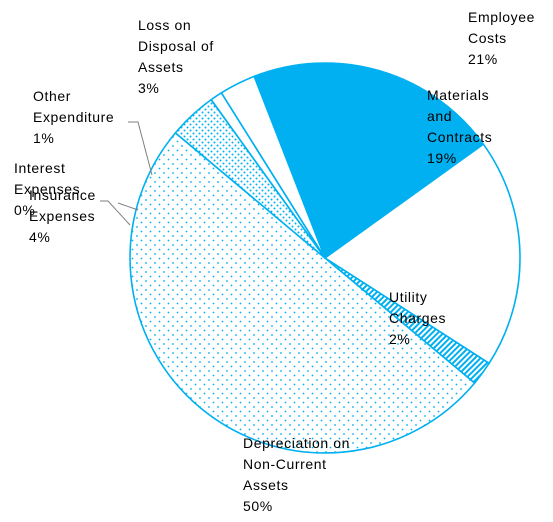  What do you see at coordinates (40, 168) in the screenshot?
I see `data-label-name: Interest` at bounding box center [40, 168].